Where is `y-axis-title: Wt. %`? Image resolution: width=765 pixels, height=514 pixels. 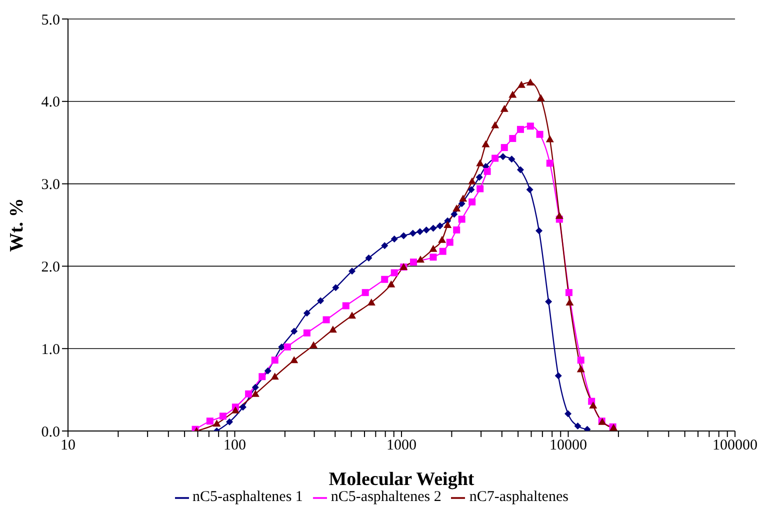
y-axis-title: Wt. % is located at coordinates (17, 225).